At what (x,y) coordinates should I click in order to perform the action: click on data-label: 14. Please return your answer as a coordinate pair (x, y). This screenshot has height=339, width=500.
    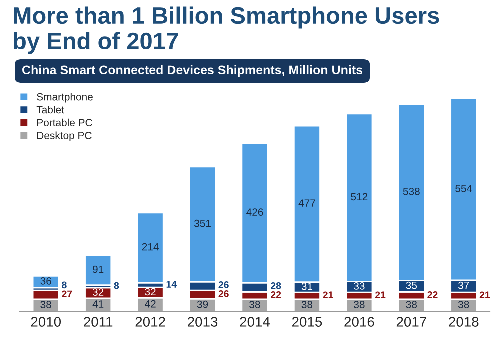
    Looking at the image, I should click on (171, 284).